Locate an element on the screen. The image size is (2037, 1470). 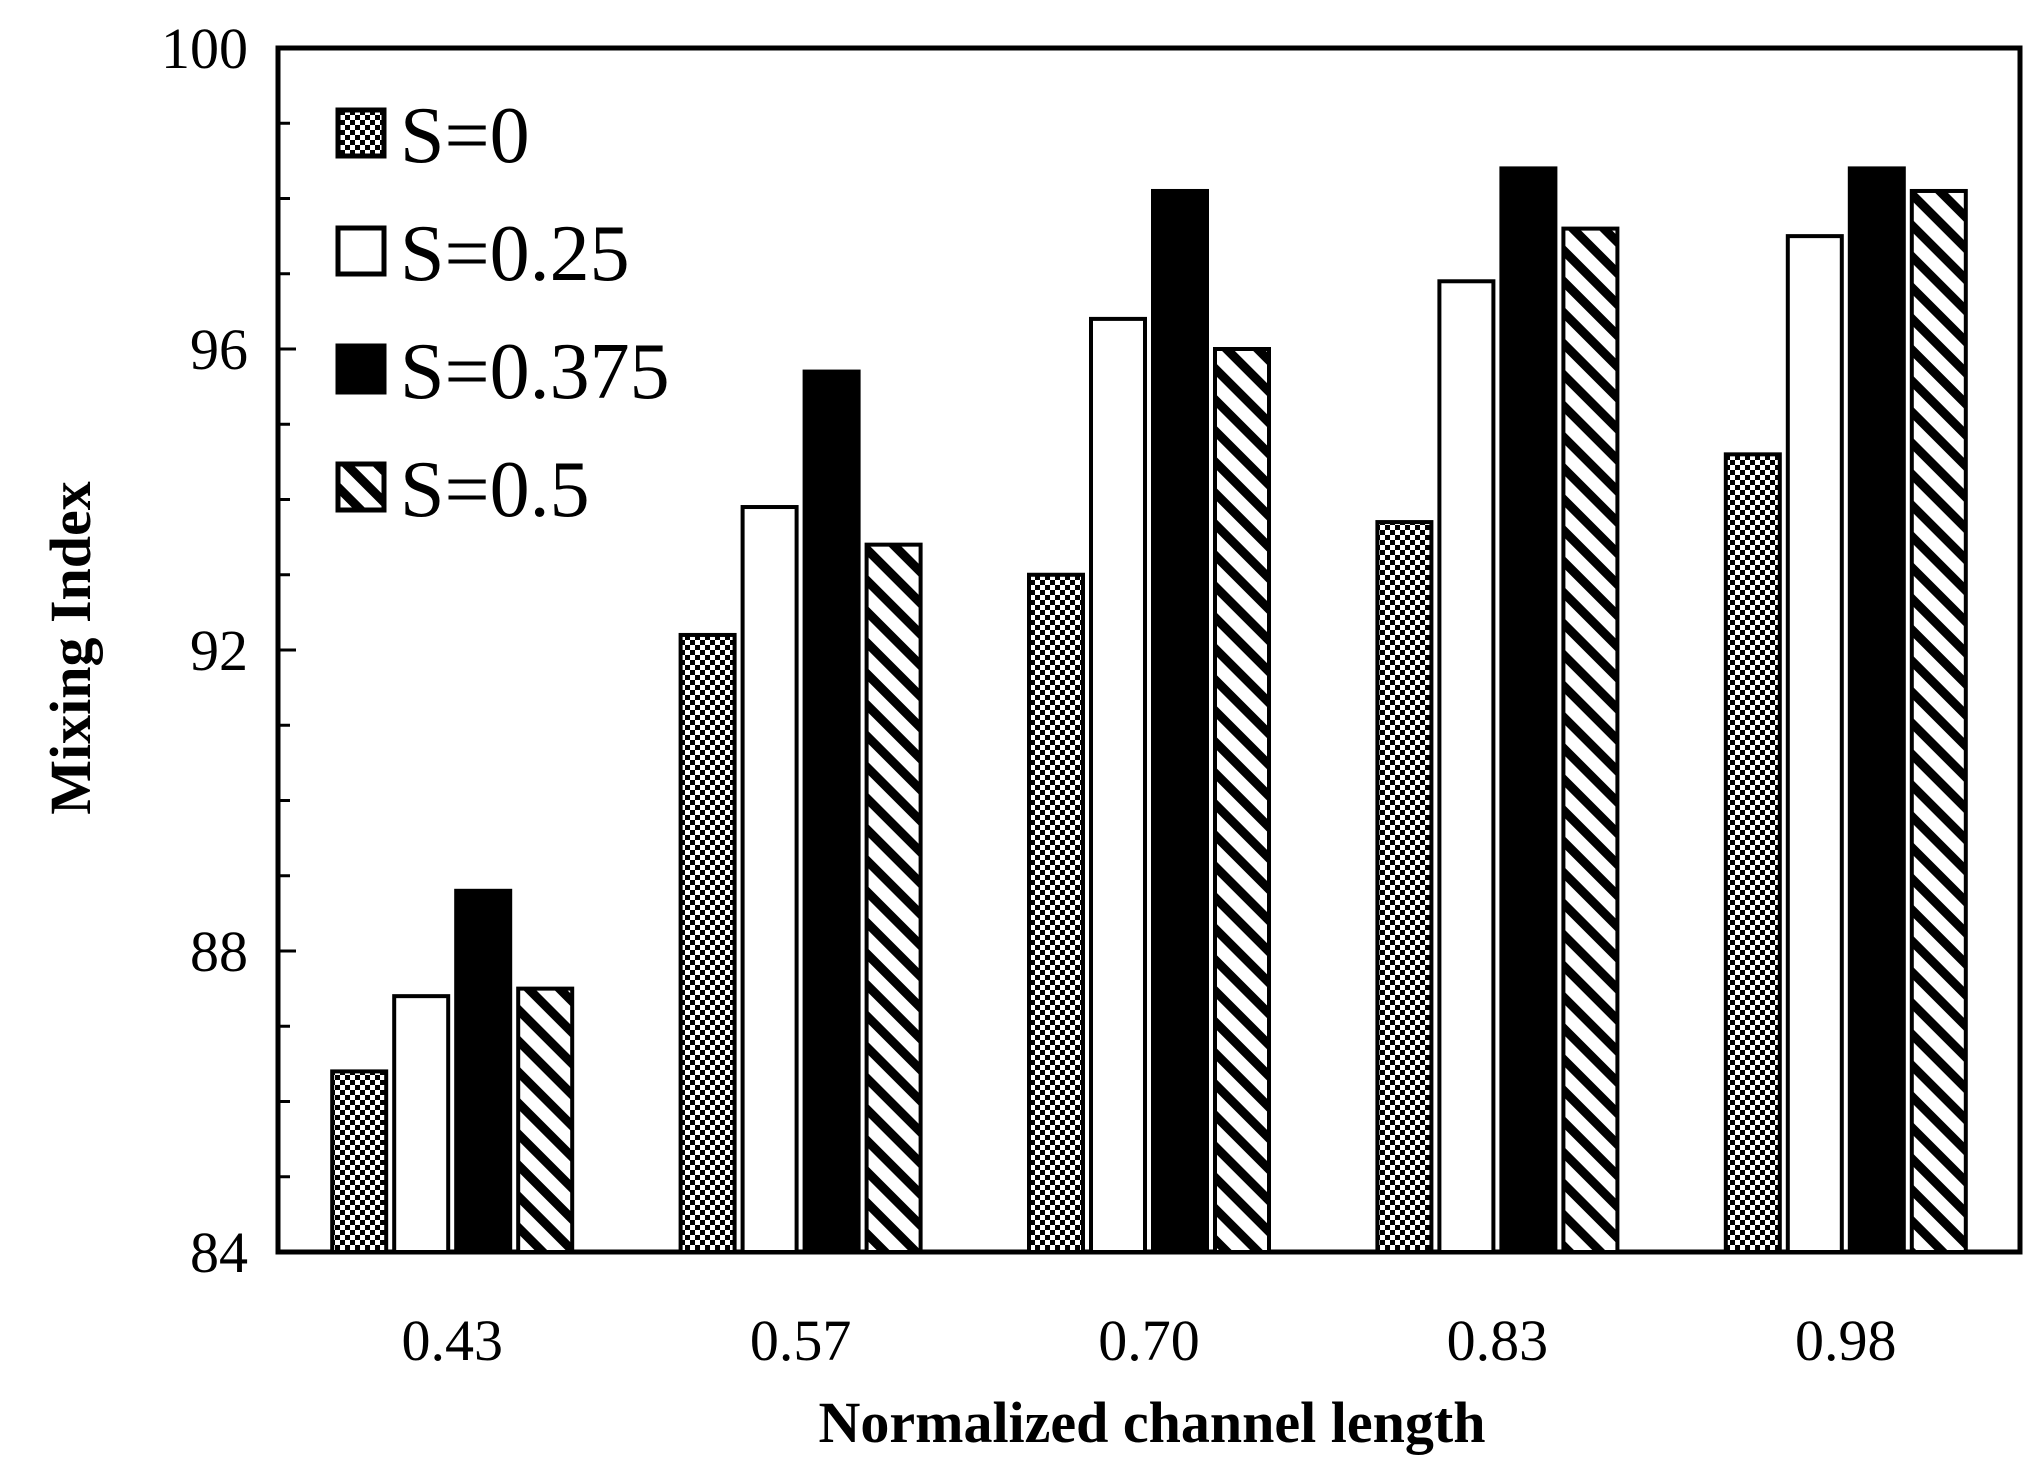
y-tick-label: 92 is located at coordinates (219, 650).